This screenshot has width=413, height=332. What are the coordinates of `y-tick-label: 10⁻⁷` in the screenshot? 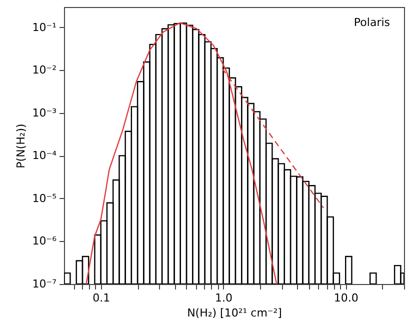 It's located at (44, 284).